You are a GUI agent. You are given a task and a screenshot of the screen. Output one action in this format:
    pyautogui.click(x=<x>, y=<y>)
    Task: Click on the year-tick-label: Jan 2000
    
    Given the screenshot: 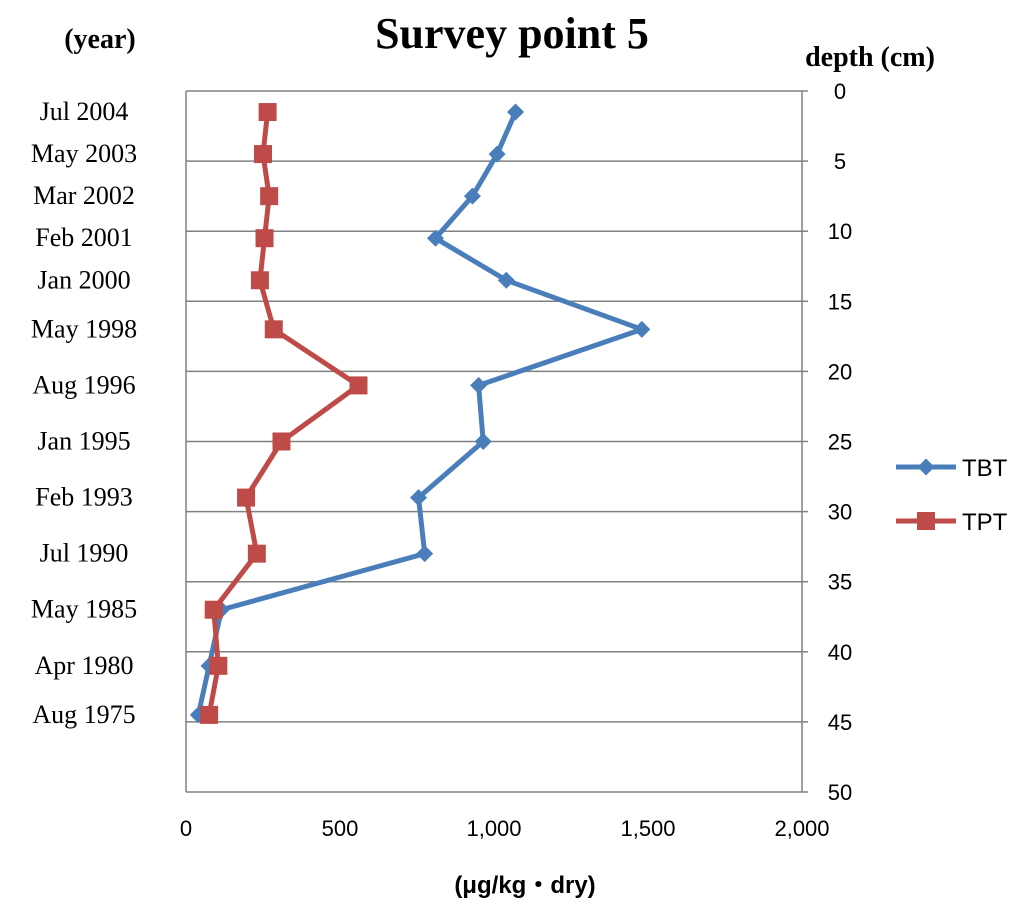 What is the action you would take?
    pyautogui.click(x=83, y=279)
    